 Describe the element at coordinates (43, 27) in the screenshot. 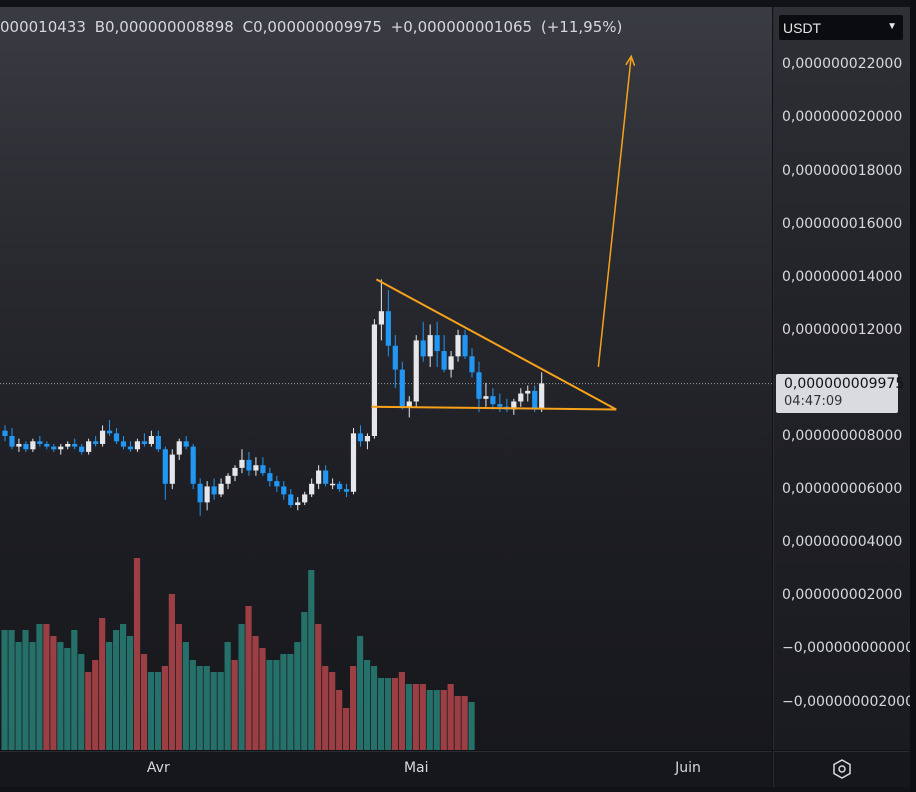

I see `ohlc-open: 000010433` at that location.